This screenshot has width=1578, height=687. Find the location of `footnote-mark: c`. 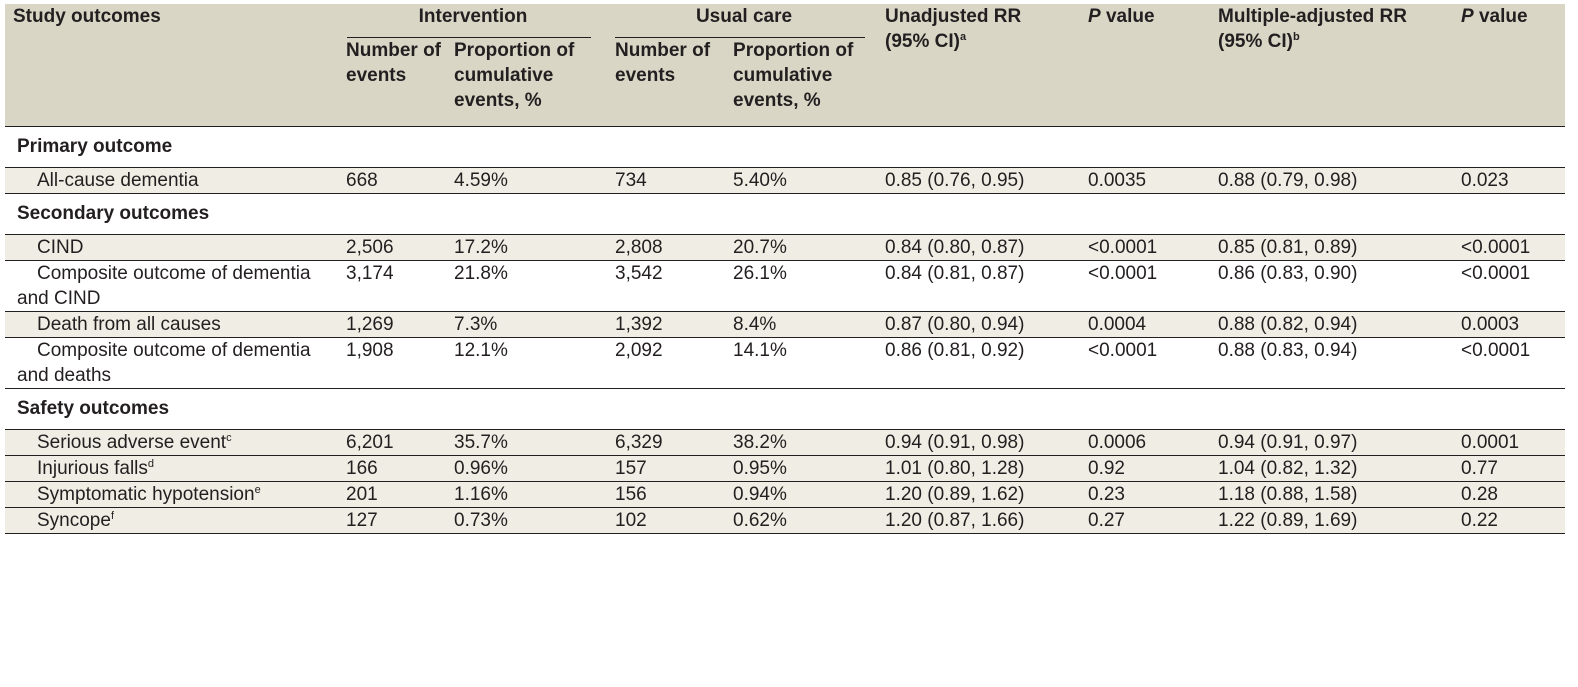

footnote-mark: c is located at coordinates (229, 438).